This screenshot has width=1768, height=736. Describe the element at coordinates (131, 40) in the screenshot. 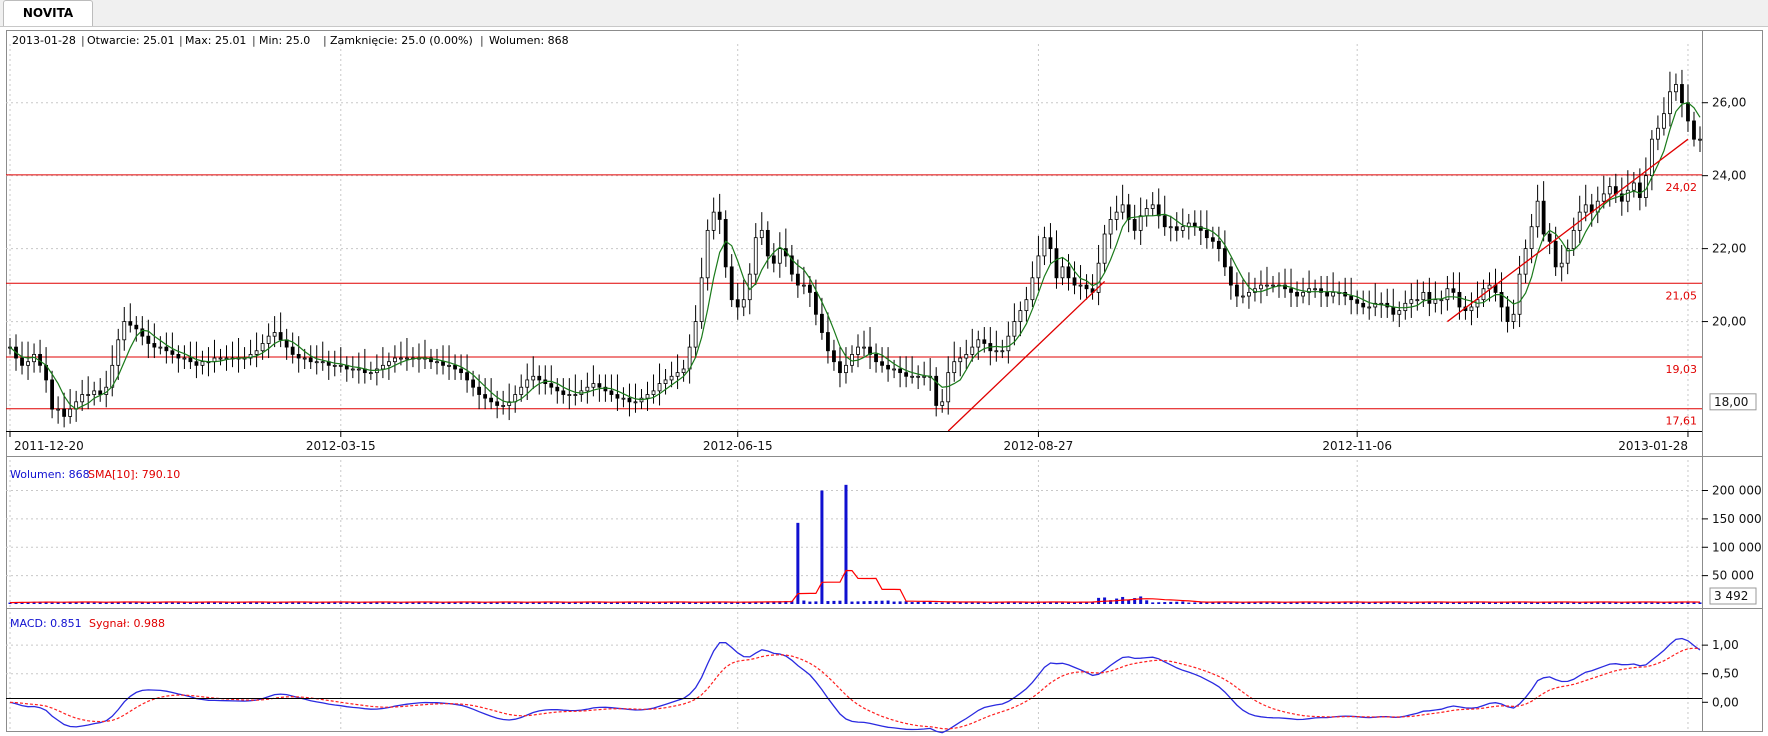

I see `info-open: Otwarcie: 25.01` at that location.